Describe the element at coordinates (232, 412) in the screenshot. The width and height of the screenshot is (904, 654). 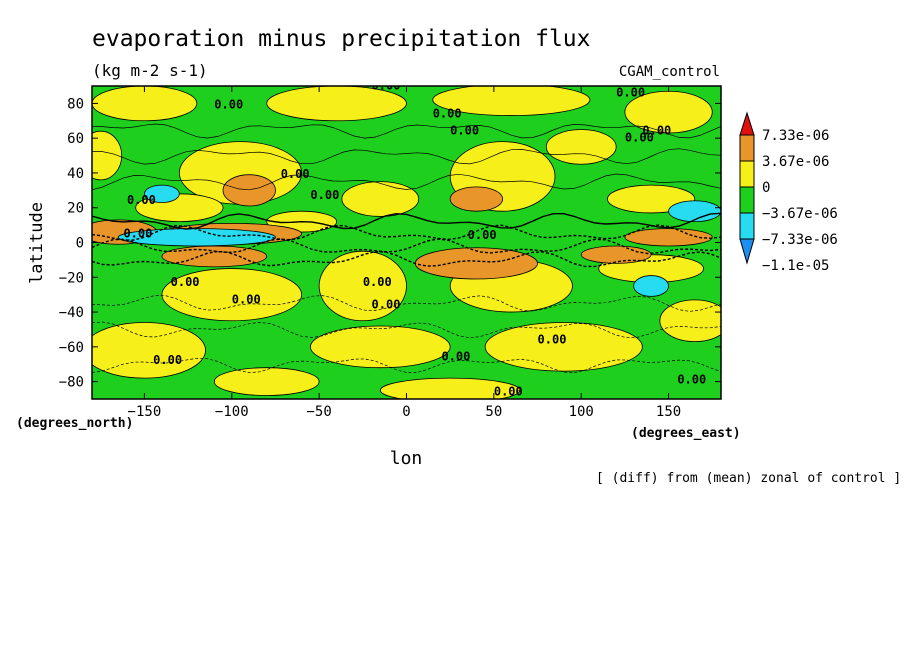
I see `x-tick-label: −100` at that location.